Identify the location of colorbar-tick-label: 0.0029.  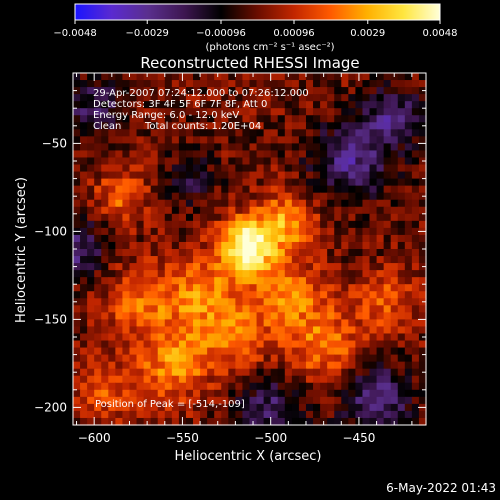
(367, 33).